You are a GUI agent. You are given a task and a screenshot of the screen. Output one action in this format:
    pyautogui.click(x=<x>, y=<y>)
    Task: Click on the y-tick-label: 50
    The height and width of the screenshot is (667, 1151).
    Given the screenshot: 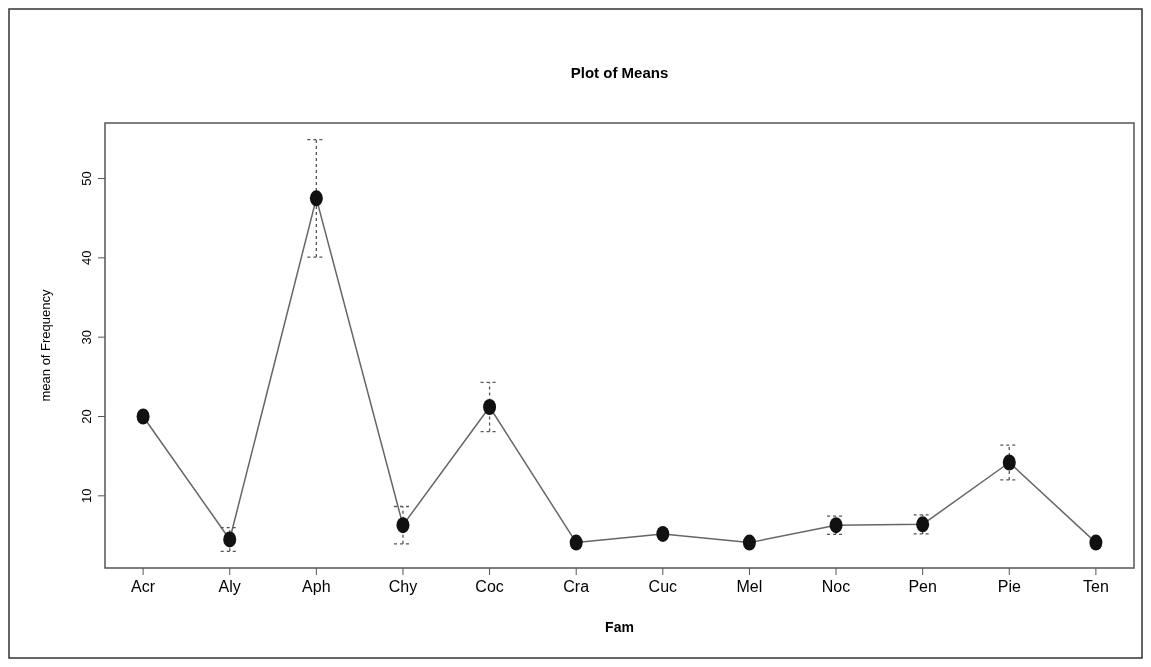 What is the action you would take?
    pyautogui.click(x=86, y=178)
    